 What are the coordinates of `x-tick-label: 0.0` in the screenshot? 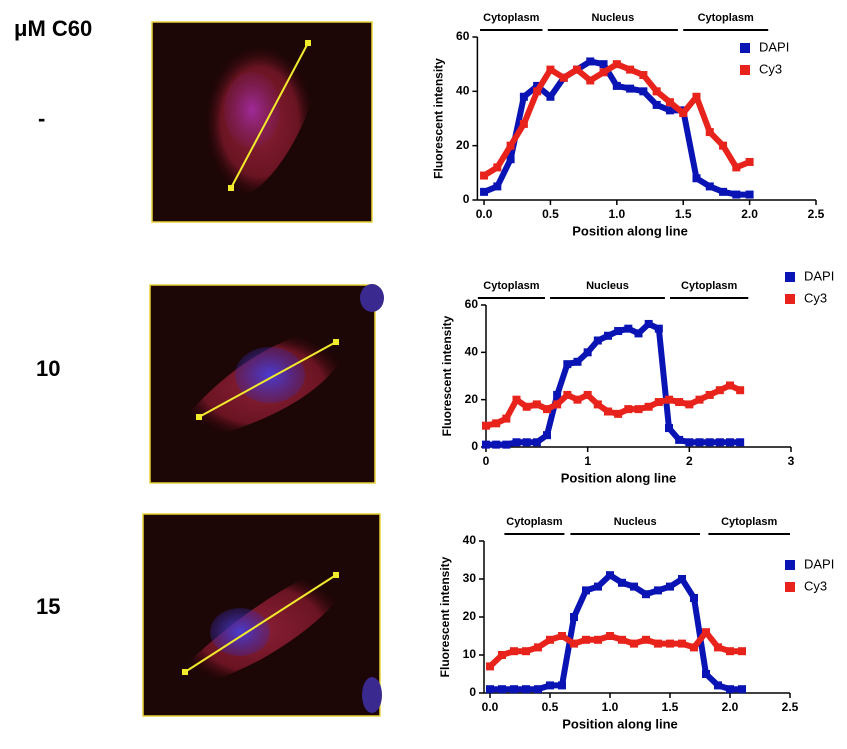 It's located at (484, 214).